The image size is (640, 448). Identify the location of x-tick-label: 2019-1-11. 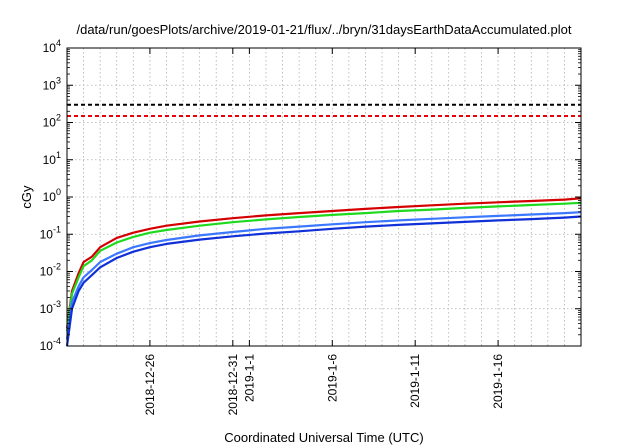
(415, 381).